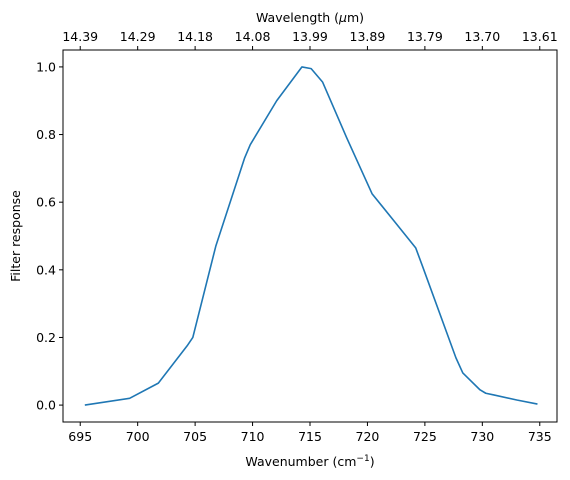  I want to click on x-tick-label: 715, so click(310, 436).